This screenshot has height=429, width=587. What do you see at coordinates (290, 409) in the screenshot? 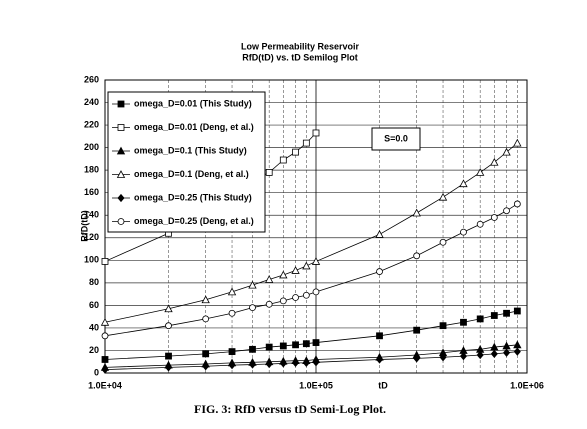
I see `caption: FIG. 3: RfD versus tD Semi-Log Plot.` at bounding box center [290, 409].